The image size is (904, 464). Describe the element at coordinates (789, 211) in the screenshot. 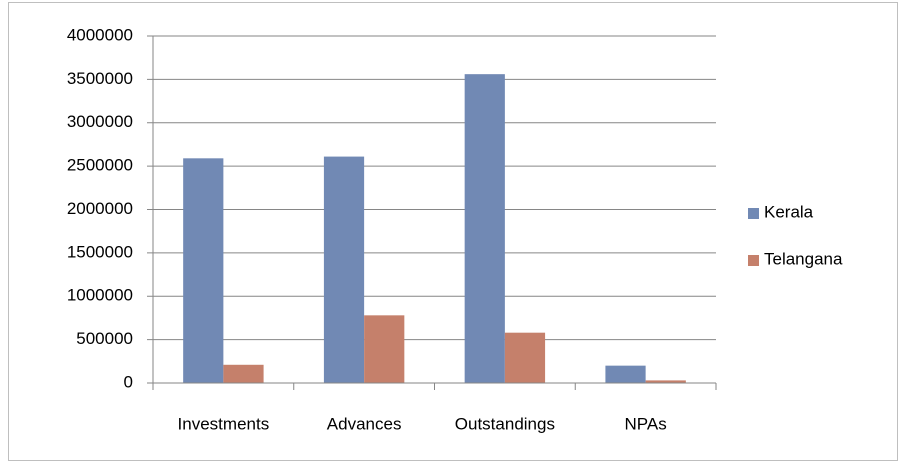

I see `legend-label: Kerala` at that location.